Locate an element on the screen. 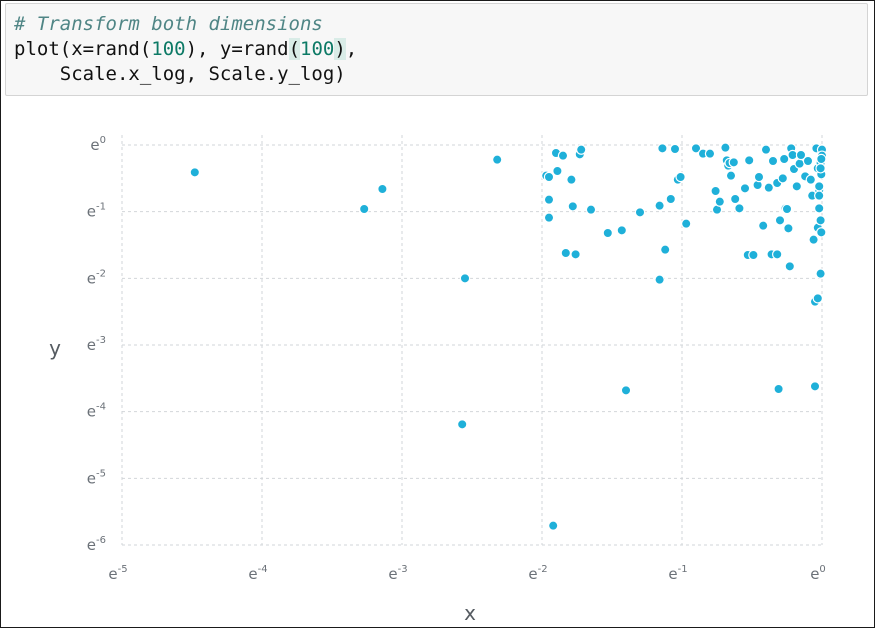  y-tick-label: e-6 is located at coordinates (96, 544).